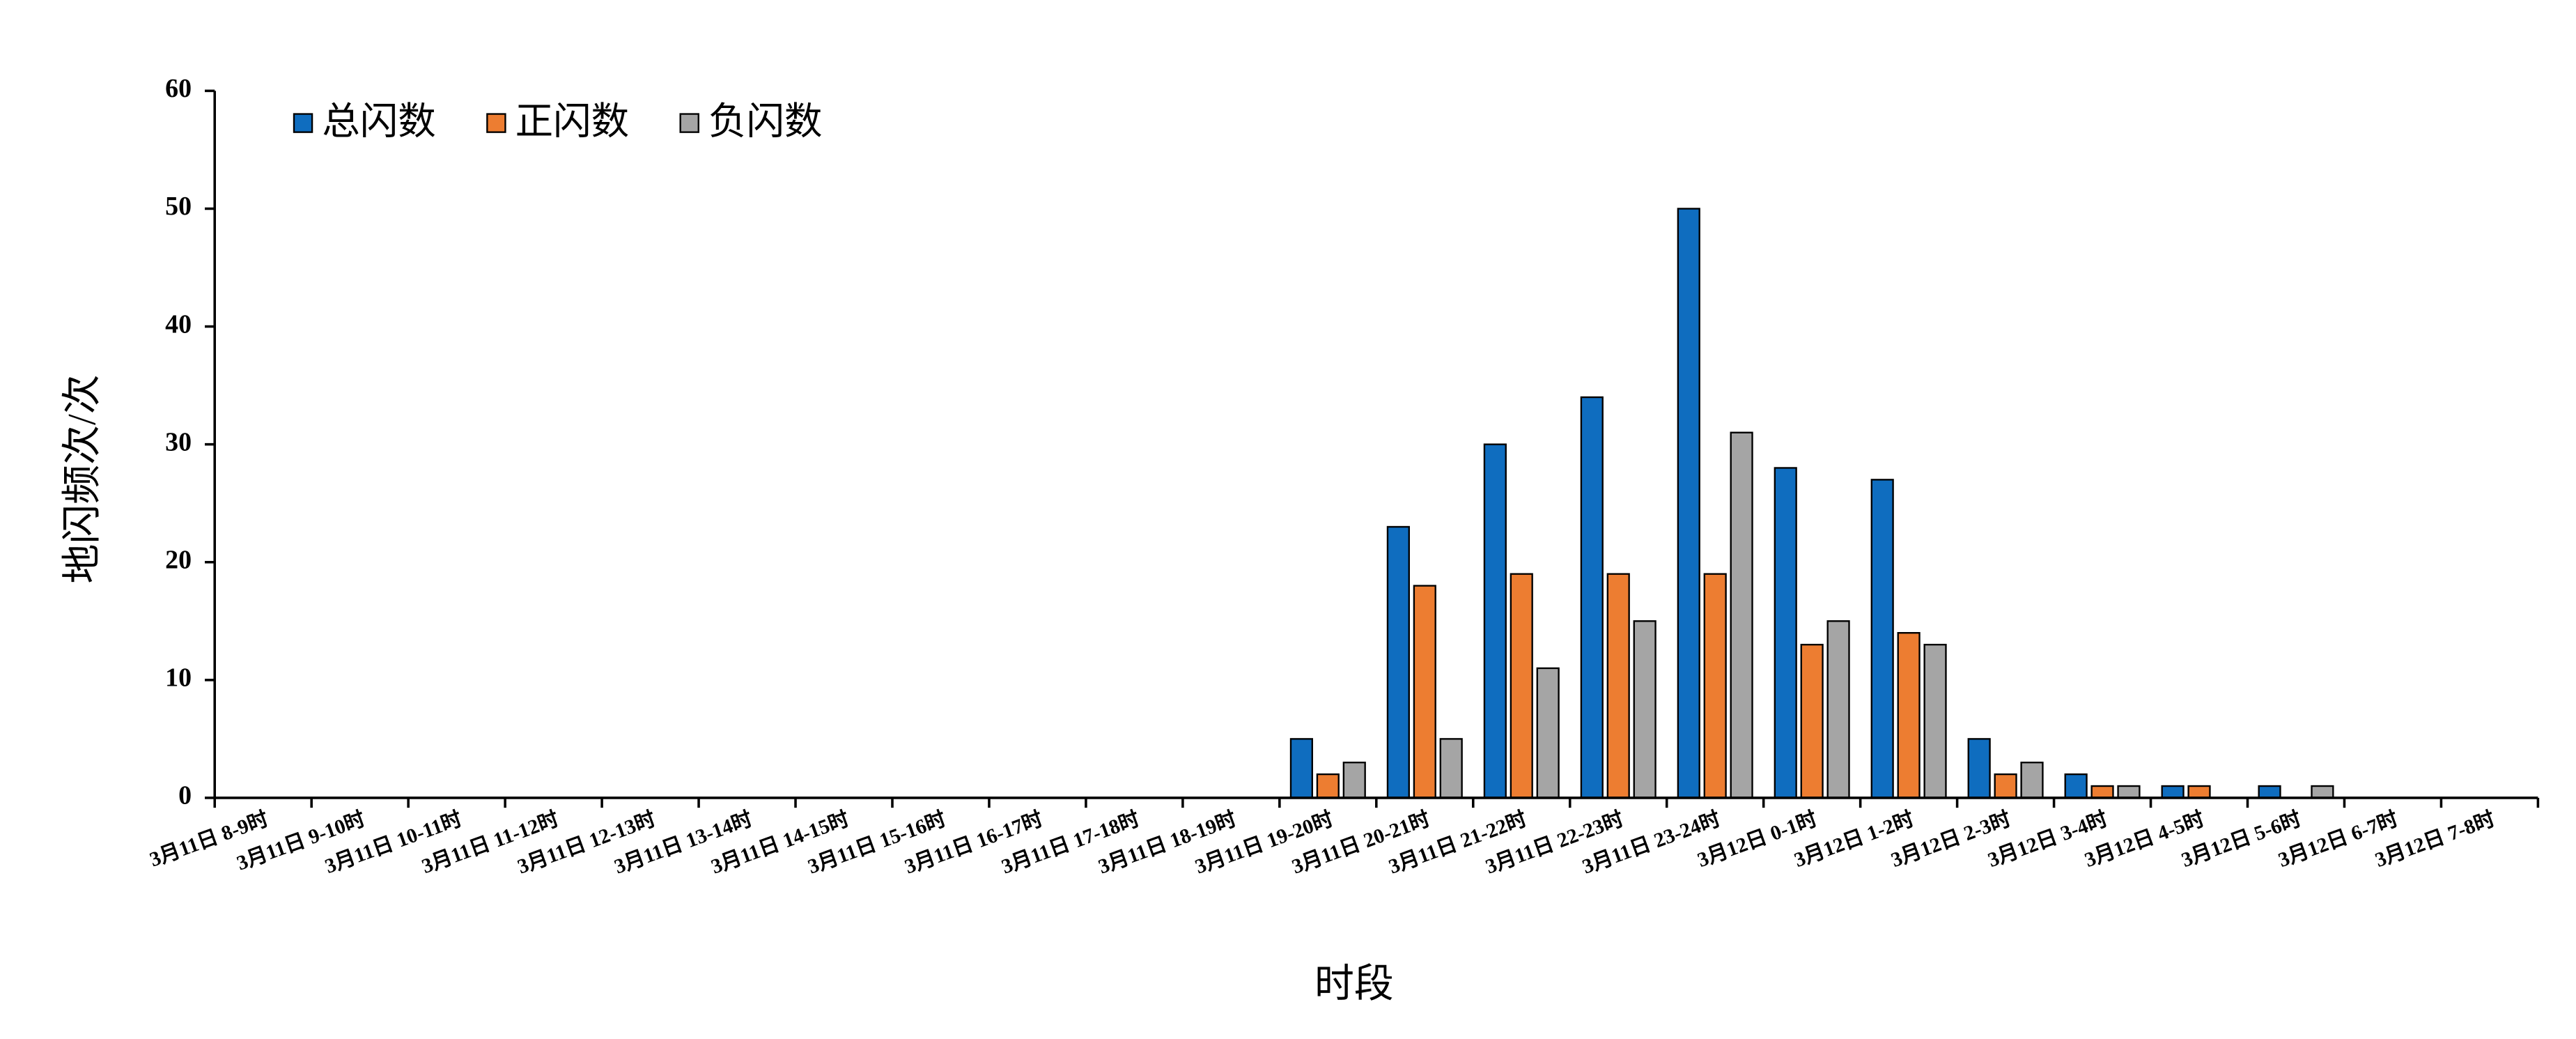 Image resolution: width=2576 pixels, height=1039 pixels. I want to click on y-tick-label: 20, so click(178, 560).